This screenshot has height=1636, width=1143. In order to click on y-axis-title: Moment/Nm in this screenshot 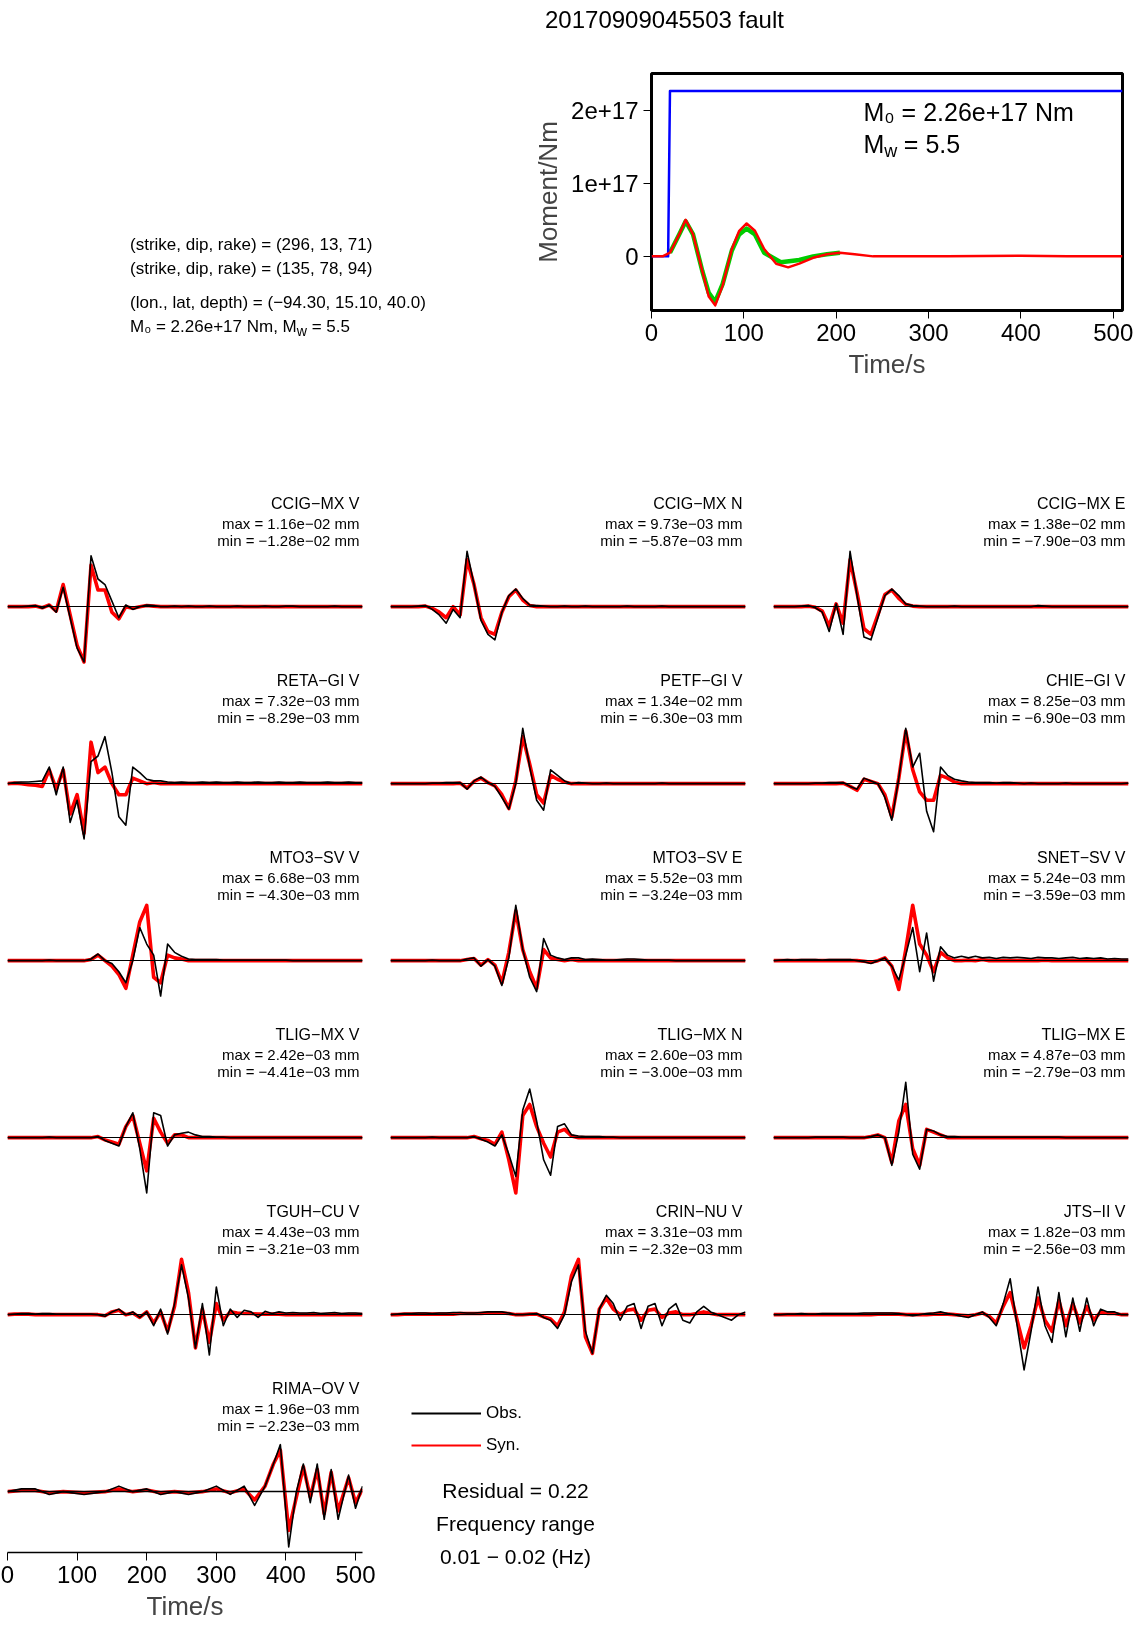, I will do `click(548, 192)`.